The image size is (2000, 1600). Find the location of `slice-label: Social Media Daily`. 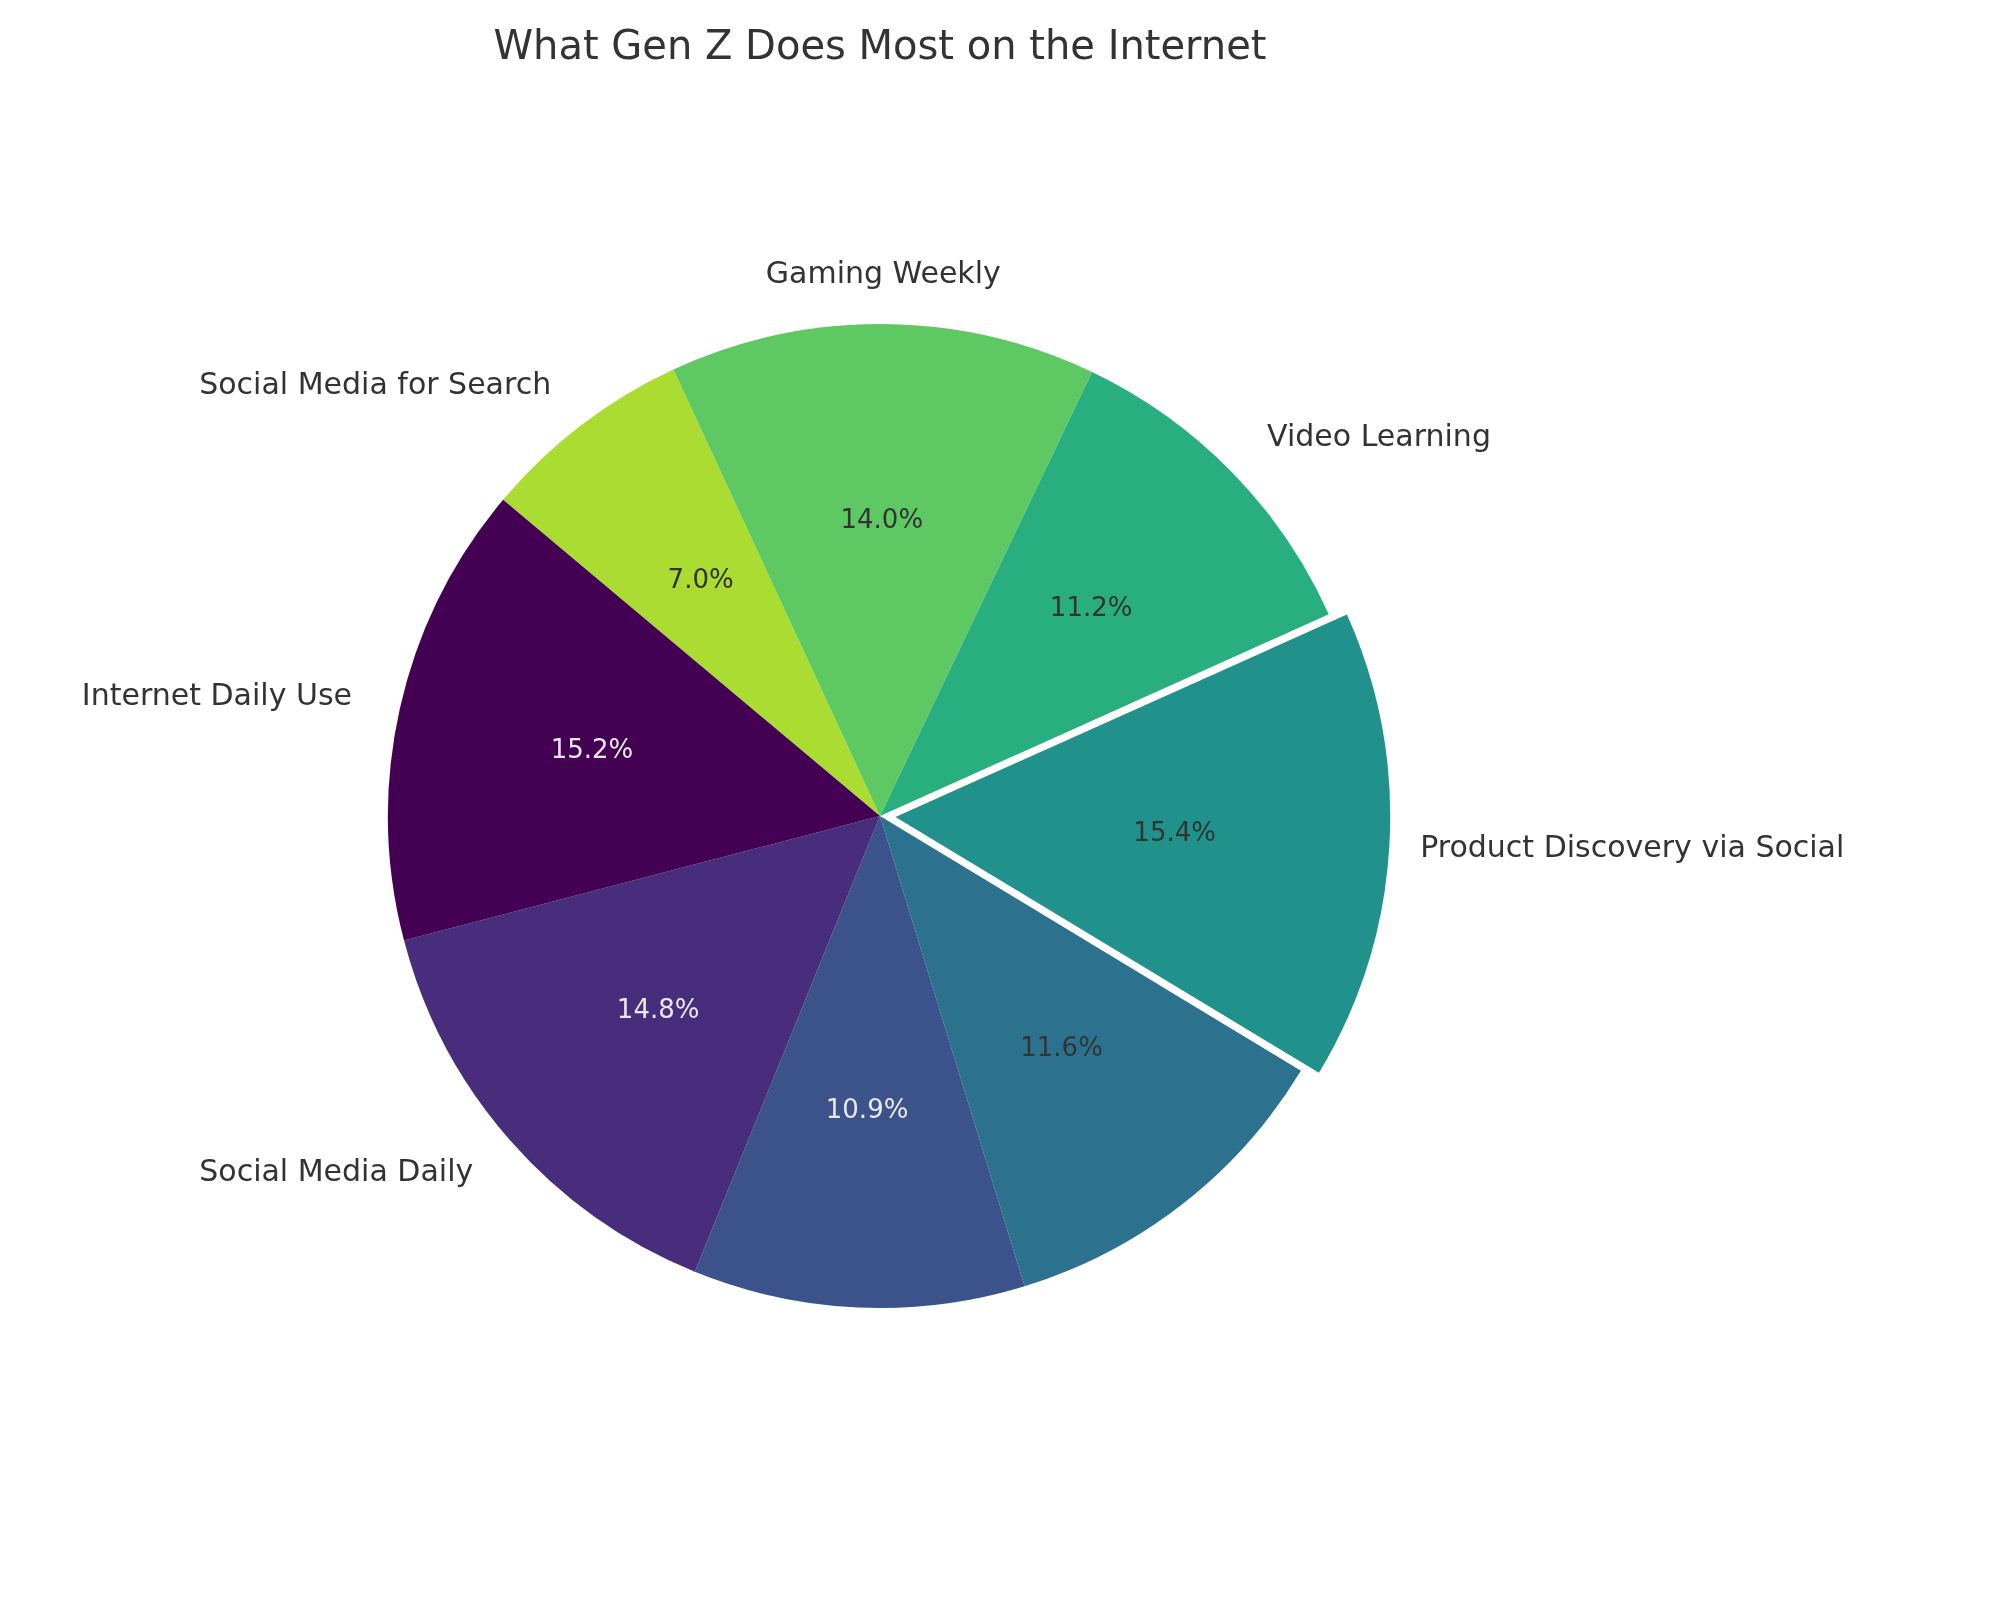

slice-label: Social Media Daily is located at coordinates (336, 1170).